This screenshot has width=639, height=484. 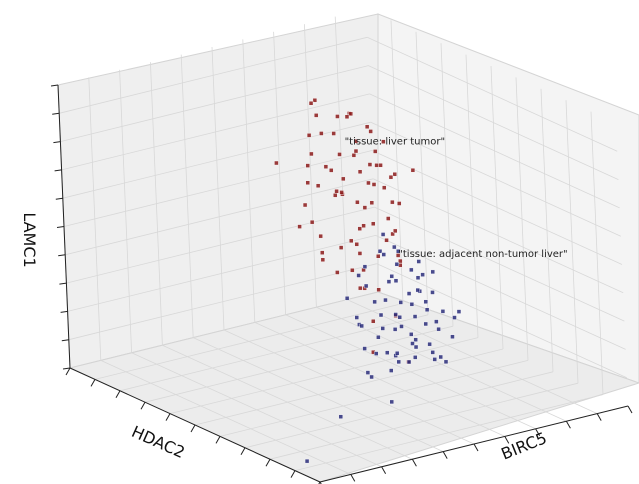 I want to click on z-axis-label: LAMC1, so click(x=29, y=239).